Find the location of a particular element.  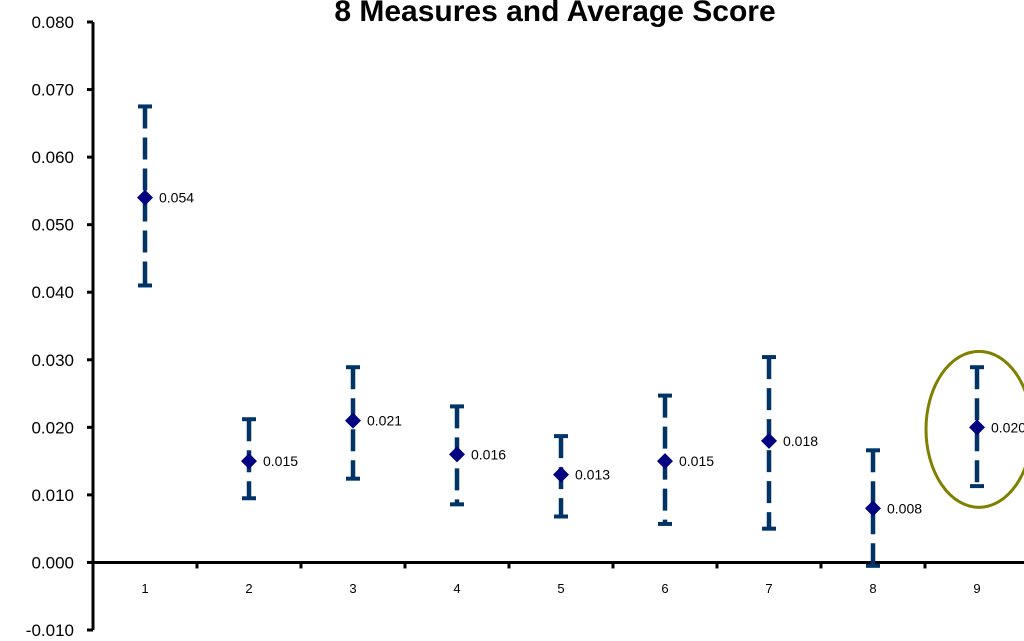

x-tick-label: 1 is located at coordinates (144, 588).